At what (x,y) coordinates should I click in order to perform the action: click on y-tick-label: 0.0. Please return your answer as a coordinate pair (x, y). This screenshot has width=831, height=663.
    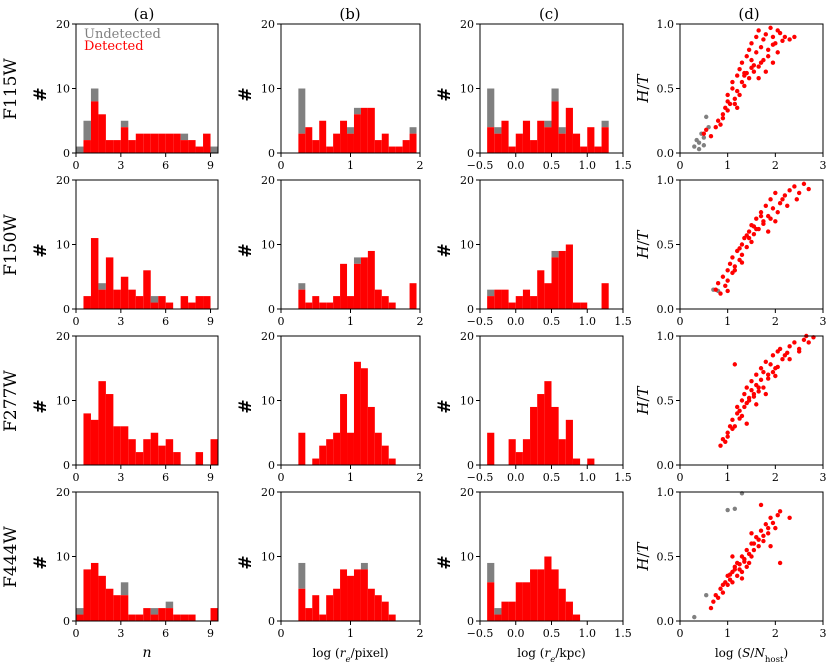
    Looking at the image, I should click on (666, 309).